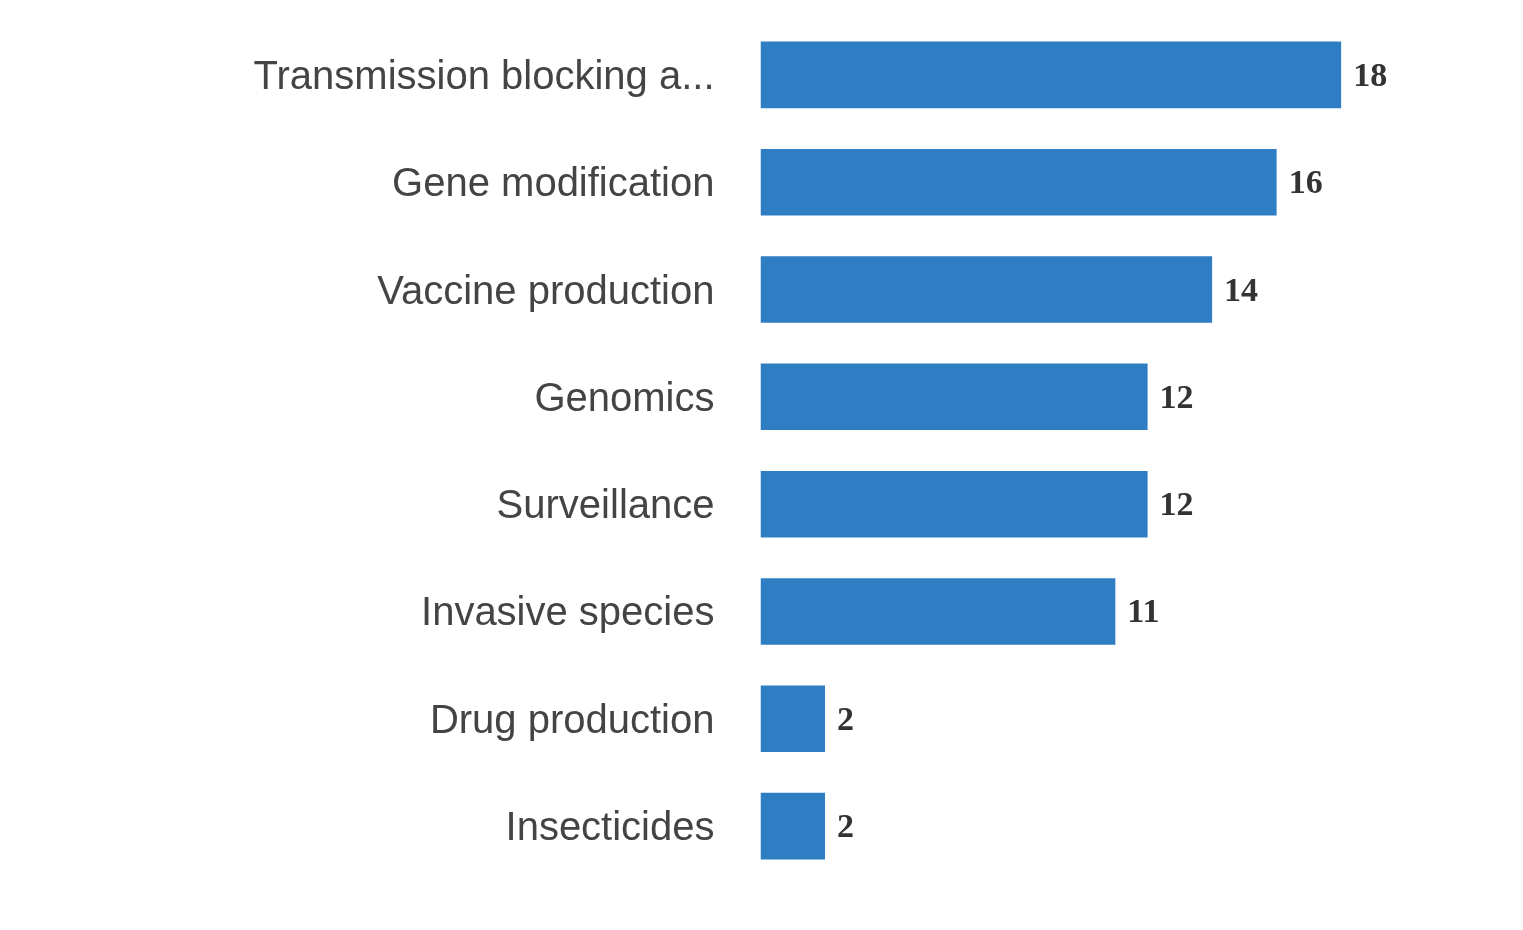 The height and width of the screenshot is (930, 1523). What do you see at coordinates (1143, 611) in the screenshot?
I see `data-label: 11` at bounding box center [1143, 611].